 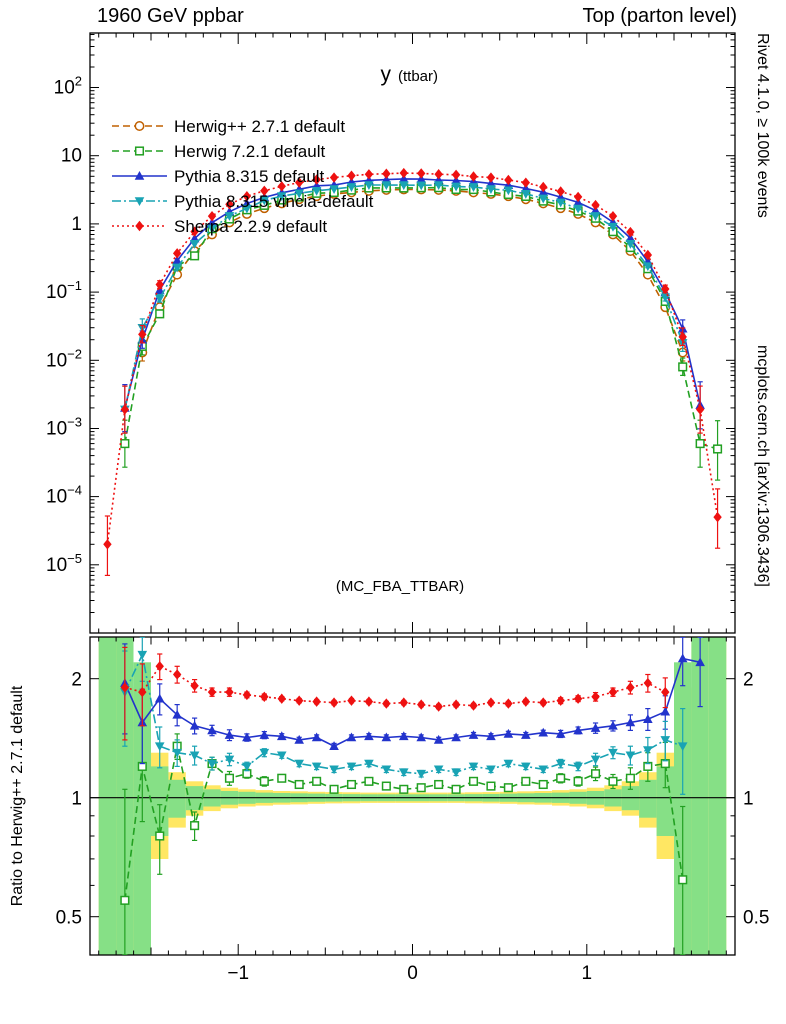 What do you see at coordinates (249, 176) in the screenshot?
I see `legend-label-pythia-default: Pythia 8.315 default` at bounding box center [249, 176].